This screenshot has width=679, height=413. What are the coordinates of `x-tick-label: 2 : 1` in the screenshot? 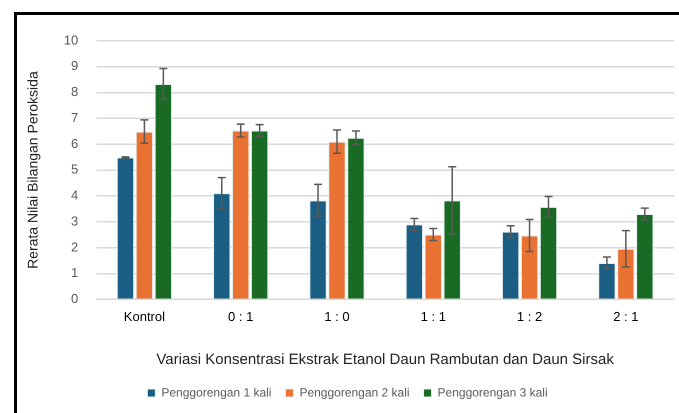 It's located at (626, 316).